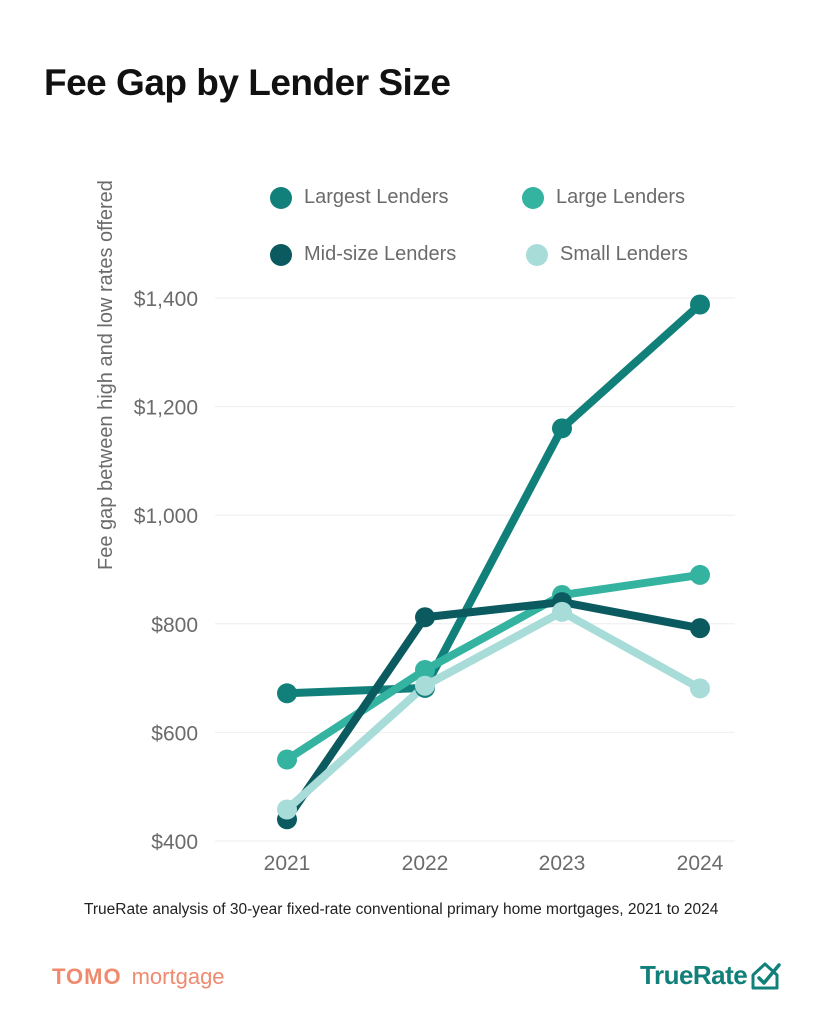  I want to click on series-line-small, so click(493, 710).